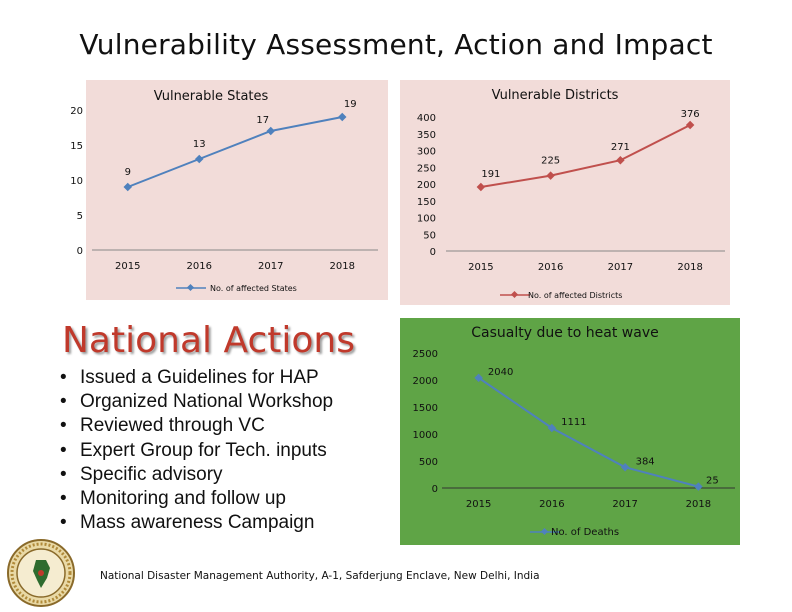  Describe the element at coordinates (555, 95) in the screenshot. I see `chart-title: Vulnerable Districts` at that location.